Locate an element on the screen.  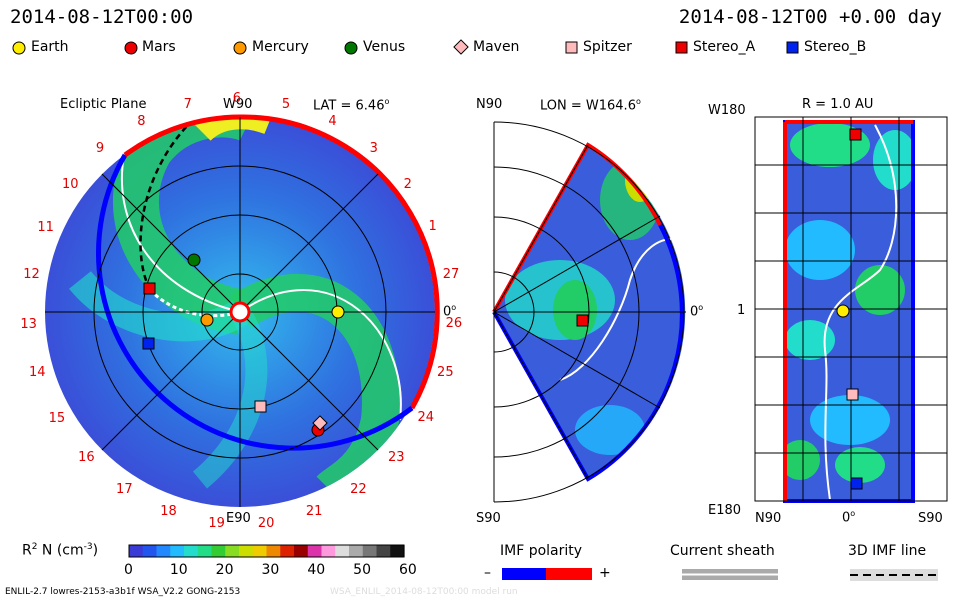
carrington-label: 6 is located at coordinates (237, 98).